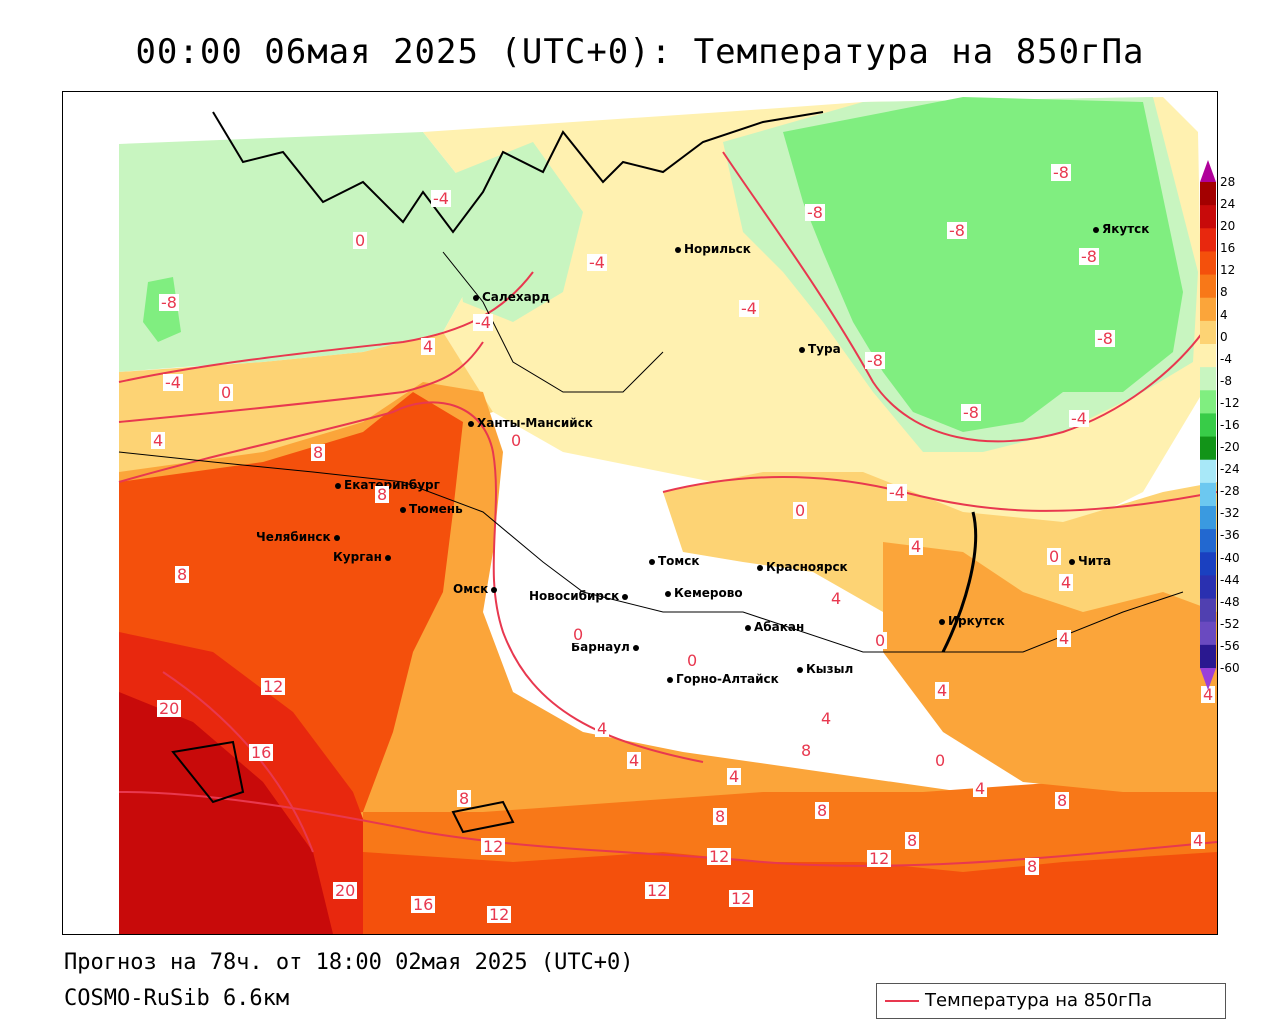 The width and height of the screenshot is (1280, 1024). I want to click on temperature-colorbar, so click(1208, 425).